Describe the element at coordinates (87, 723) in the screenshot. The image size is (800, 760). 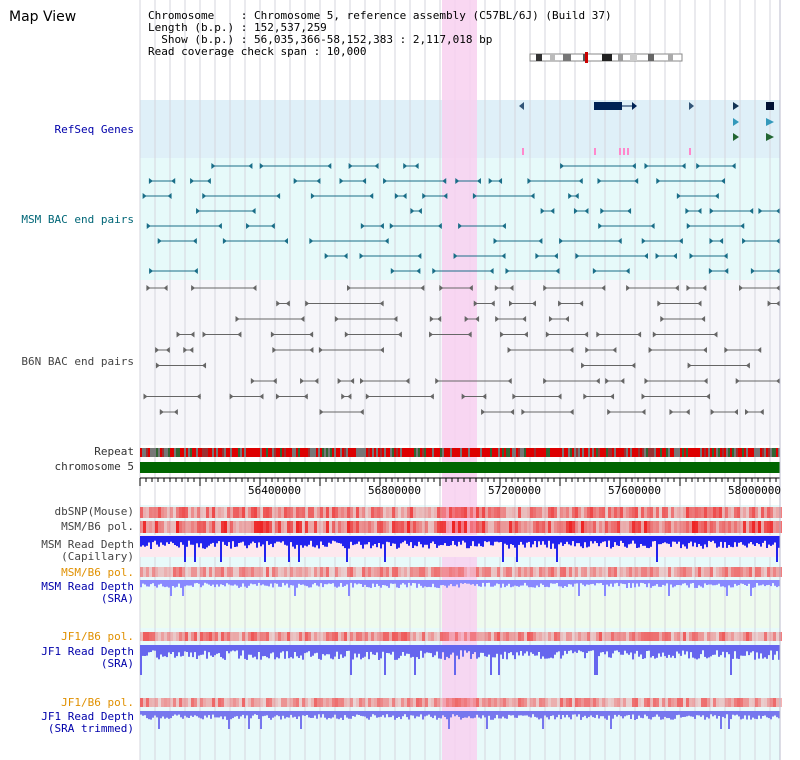
I see `track-label-jf1-depth-trimmed: JF1 Read Depth (SRA trimmed)` at that location.